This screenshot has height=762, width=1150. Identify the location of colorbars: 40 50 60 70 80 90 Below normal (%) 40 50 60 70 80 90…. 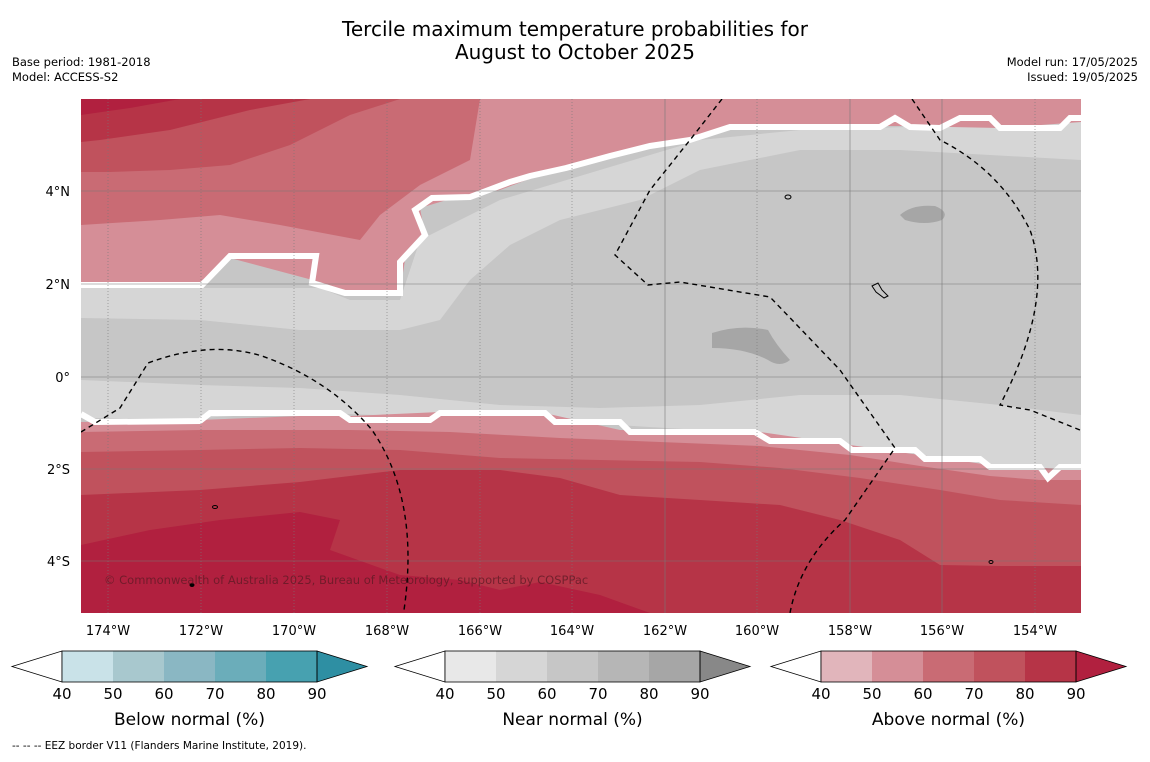
(569, 690).